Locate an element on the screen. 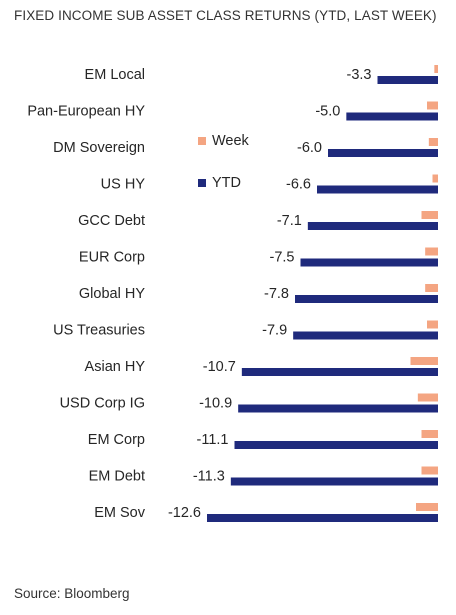  category-label: EM Local is located at coordinates (115, 75).